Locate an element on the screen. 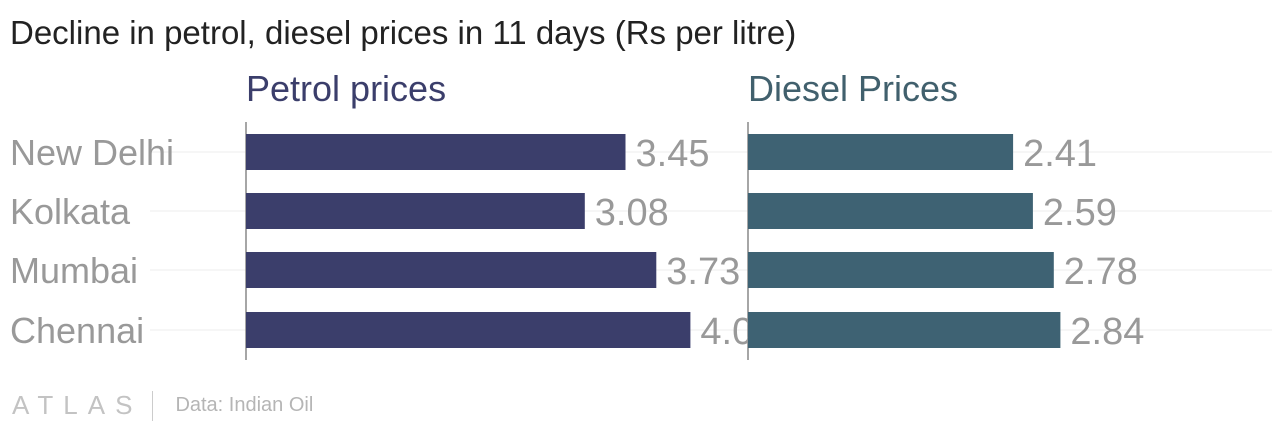 This screenshot has height=426, width=1280. panel-title-petrol: Petrol prices is located at coordinates (346, 88).